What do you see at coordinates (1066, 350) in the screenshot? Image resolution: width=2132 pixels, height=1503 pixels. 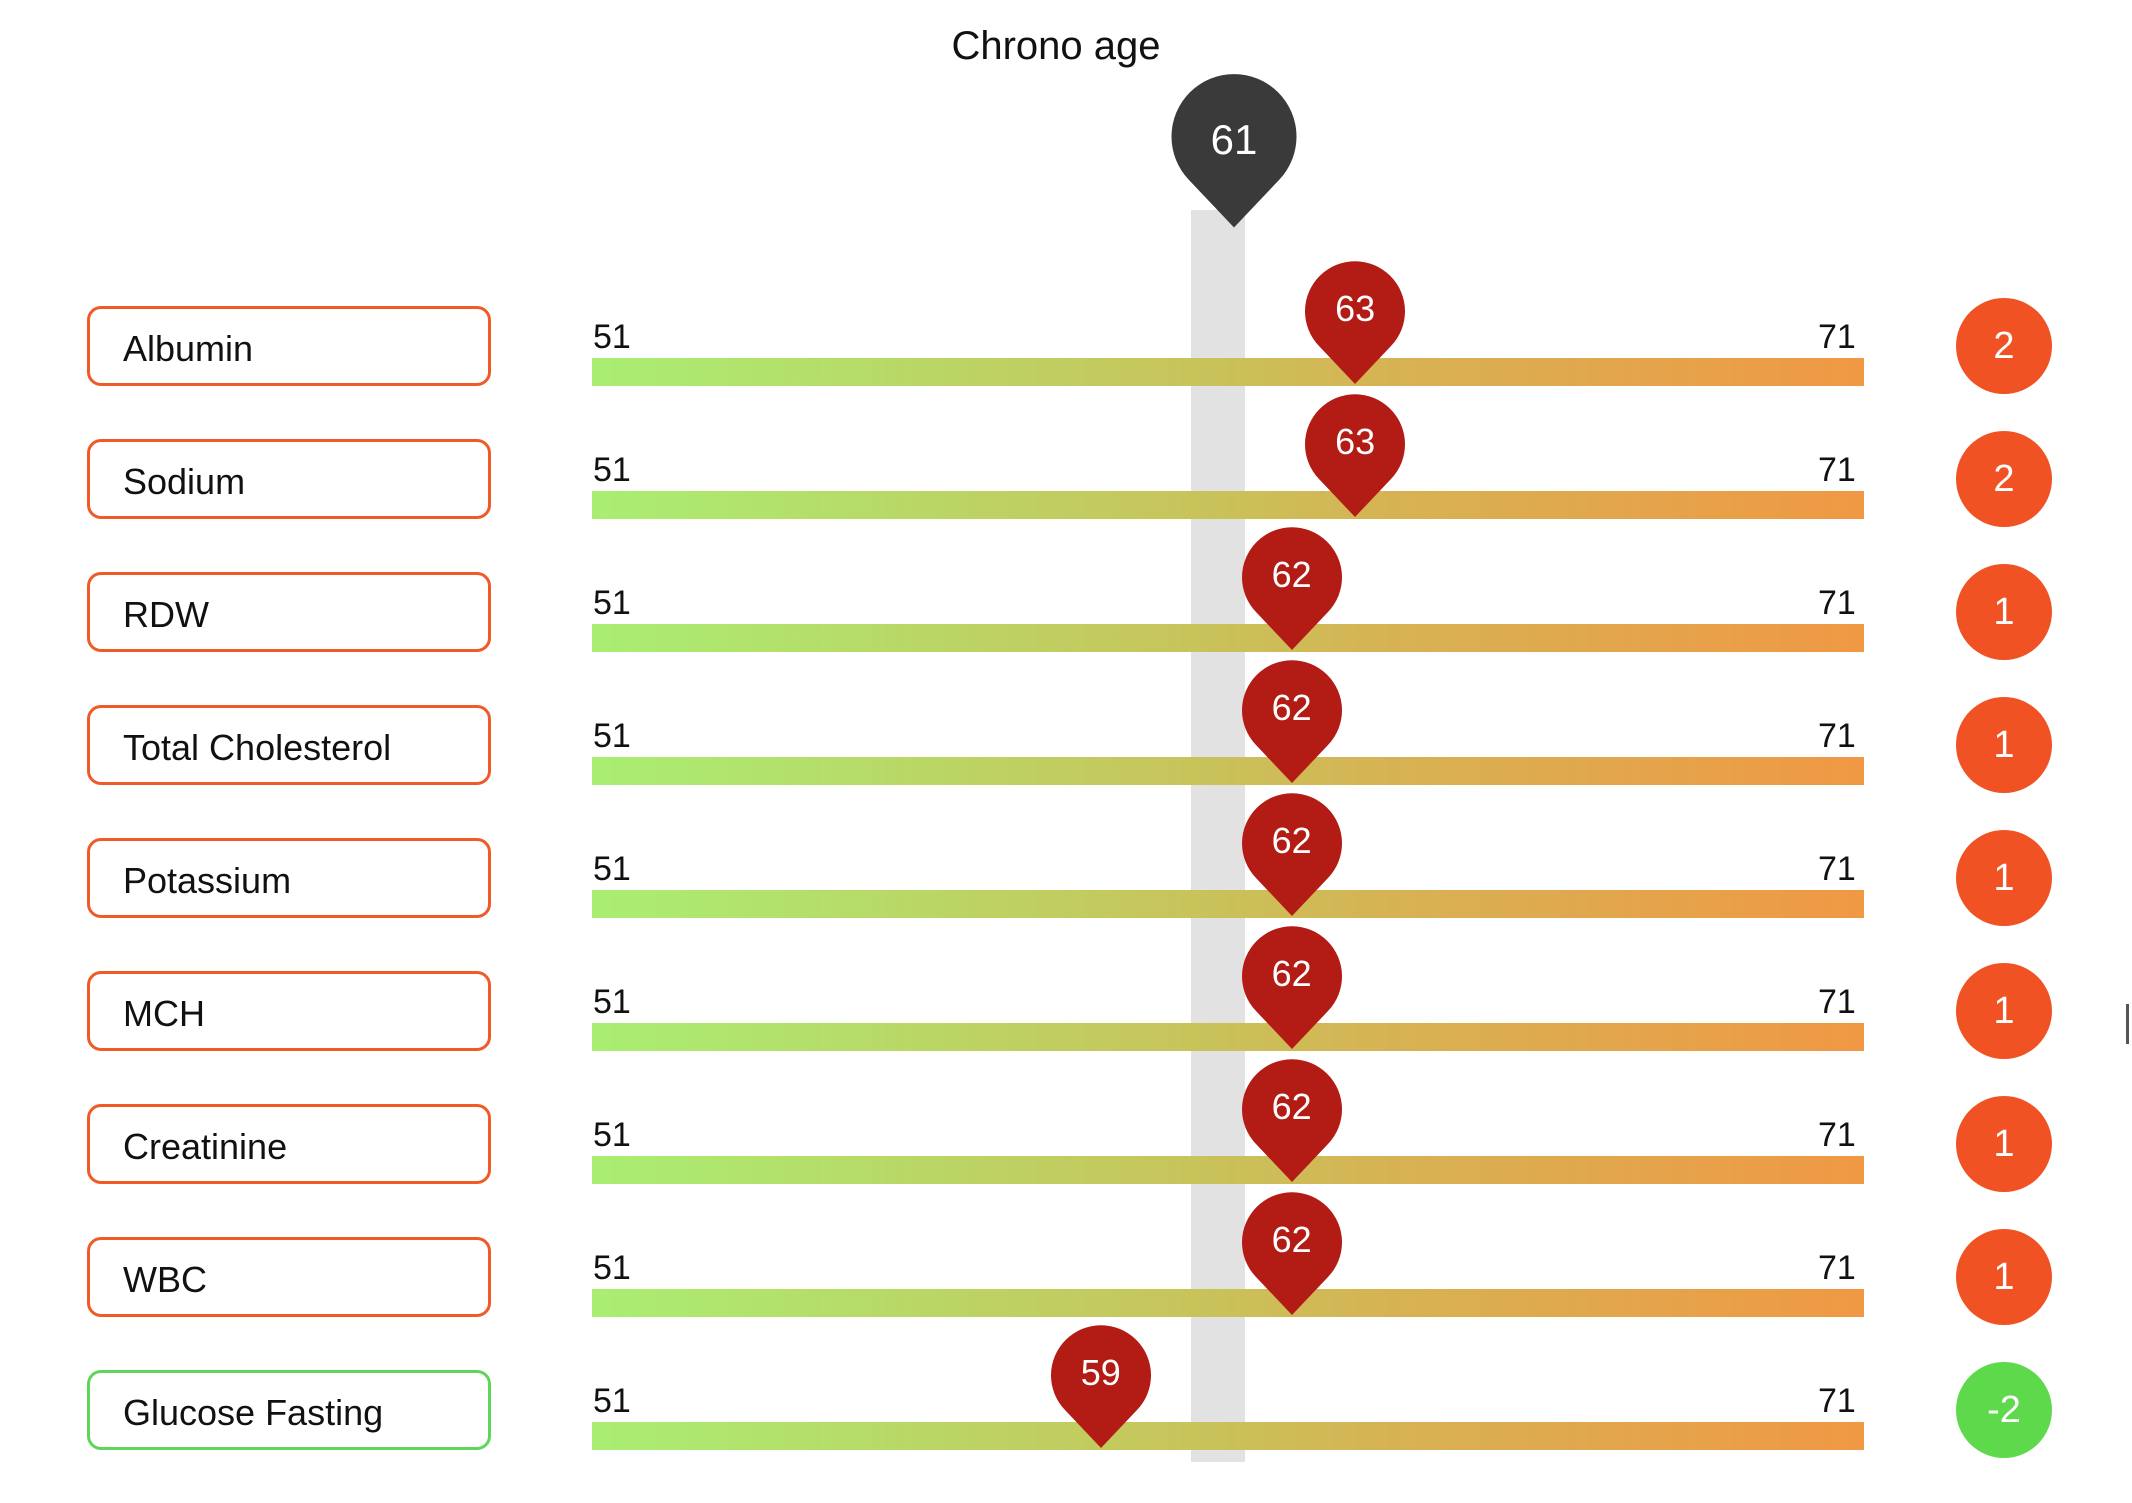 I see `biomarker-row-albumin: Albumin 51 71 63 2` at bounding box center [1066, 350].